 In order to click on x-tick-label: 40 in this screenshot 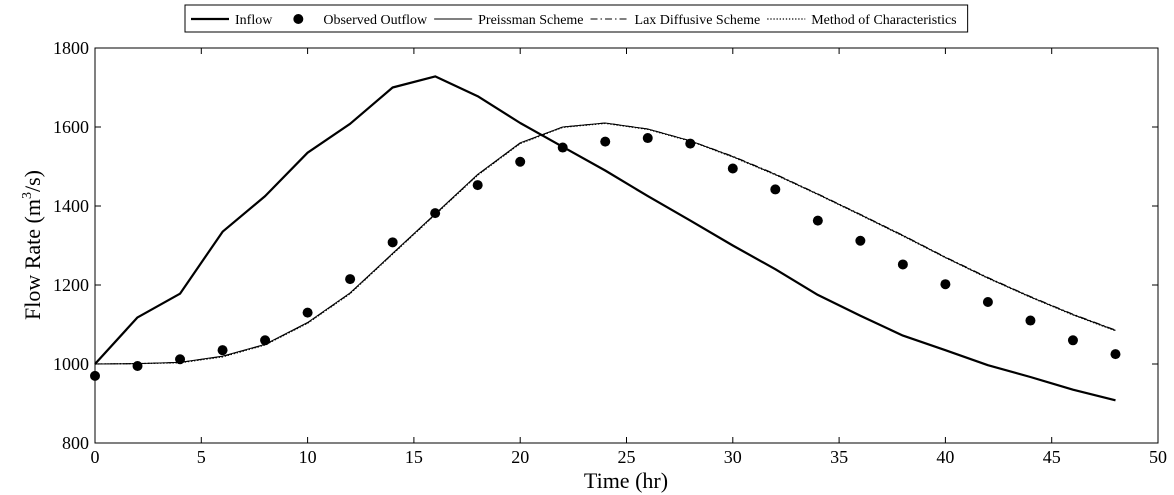, I will do `click(945, 457)`.